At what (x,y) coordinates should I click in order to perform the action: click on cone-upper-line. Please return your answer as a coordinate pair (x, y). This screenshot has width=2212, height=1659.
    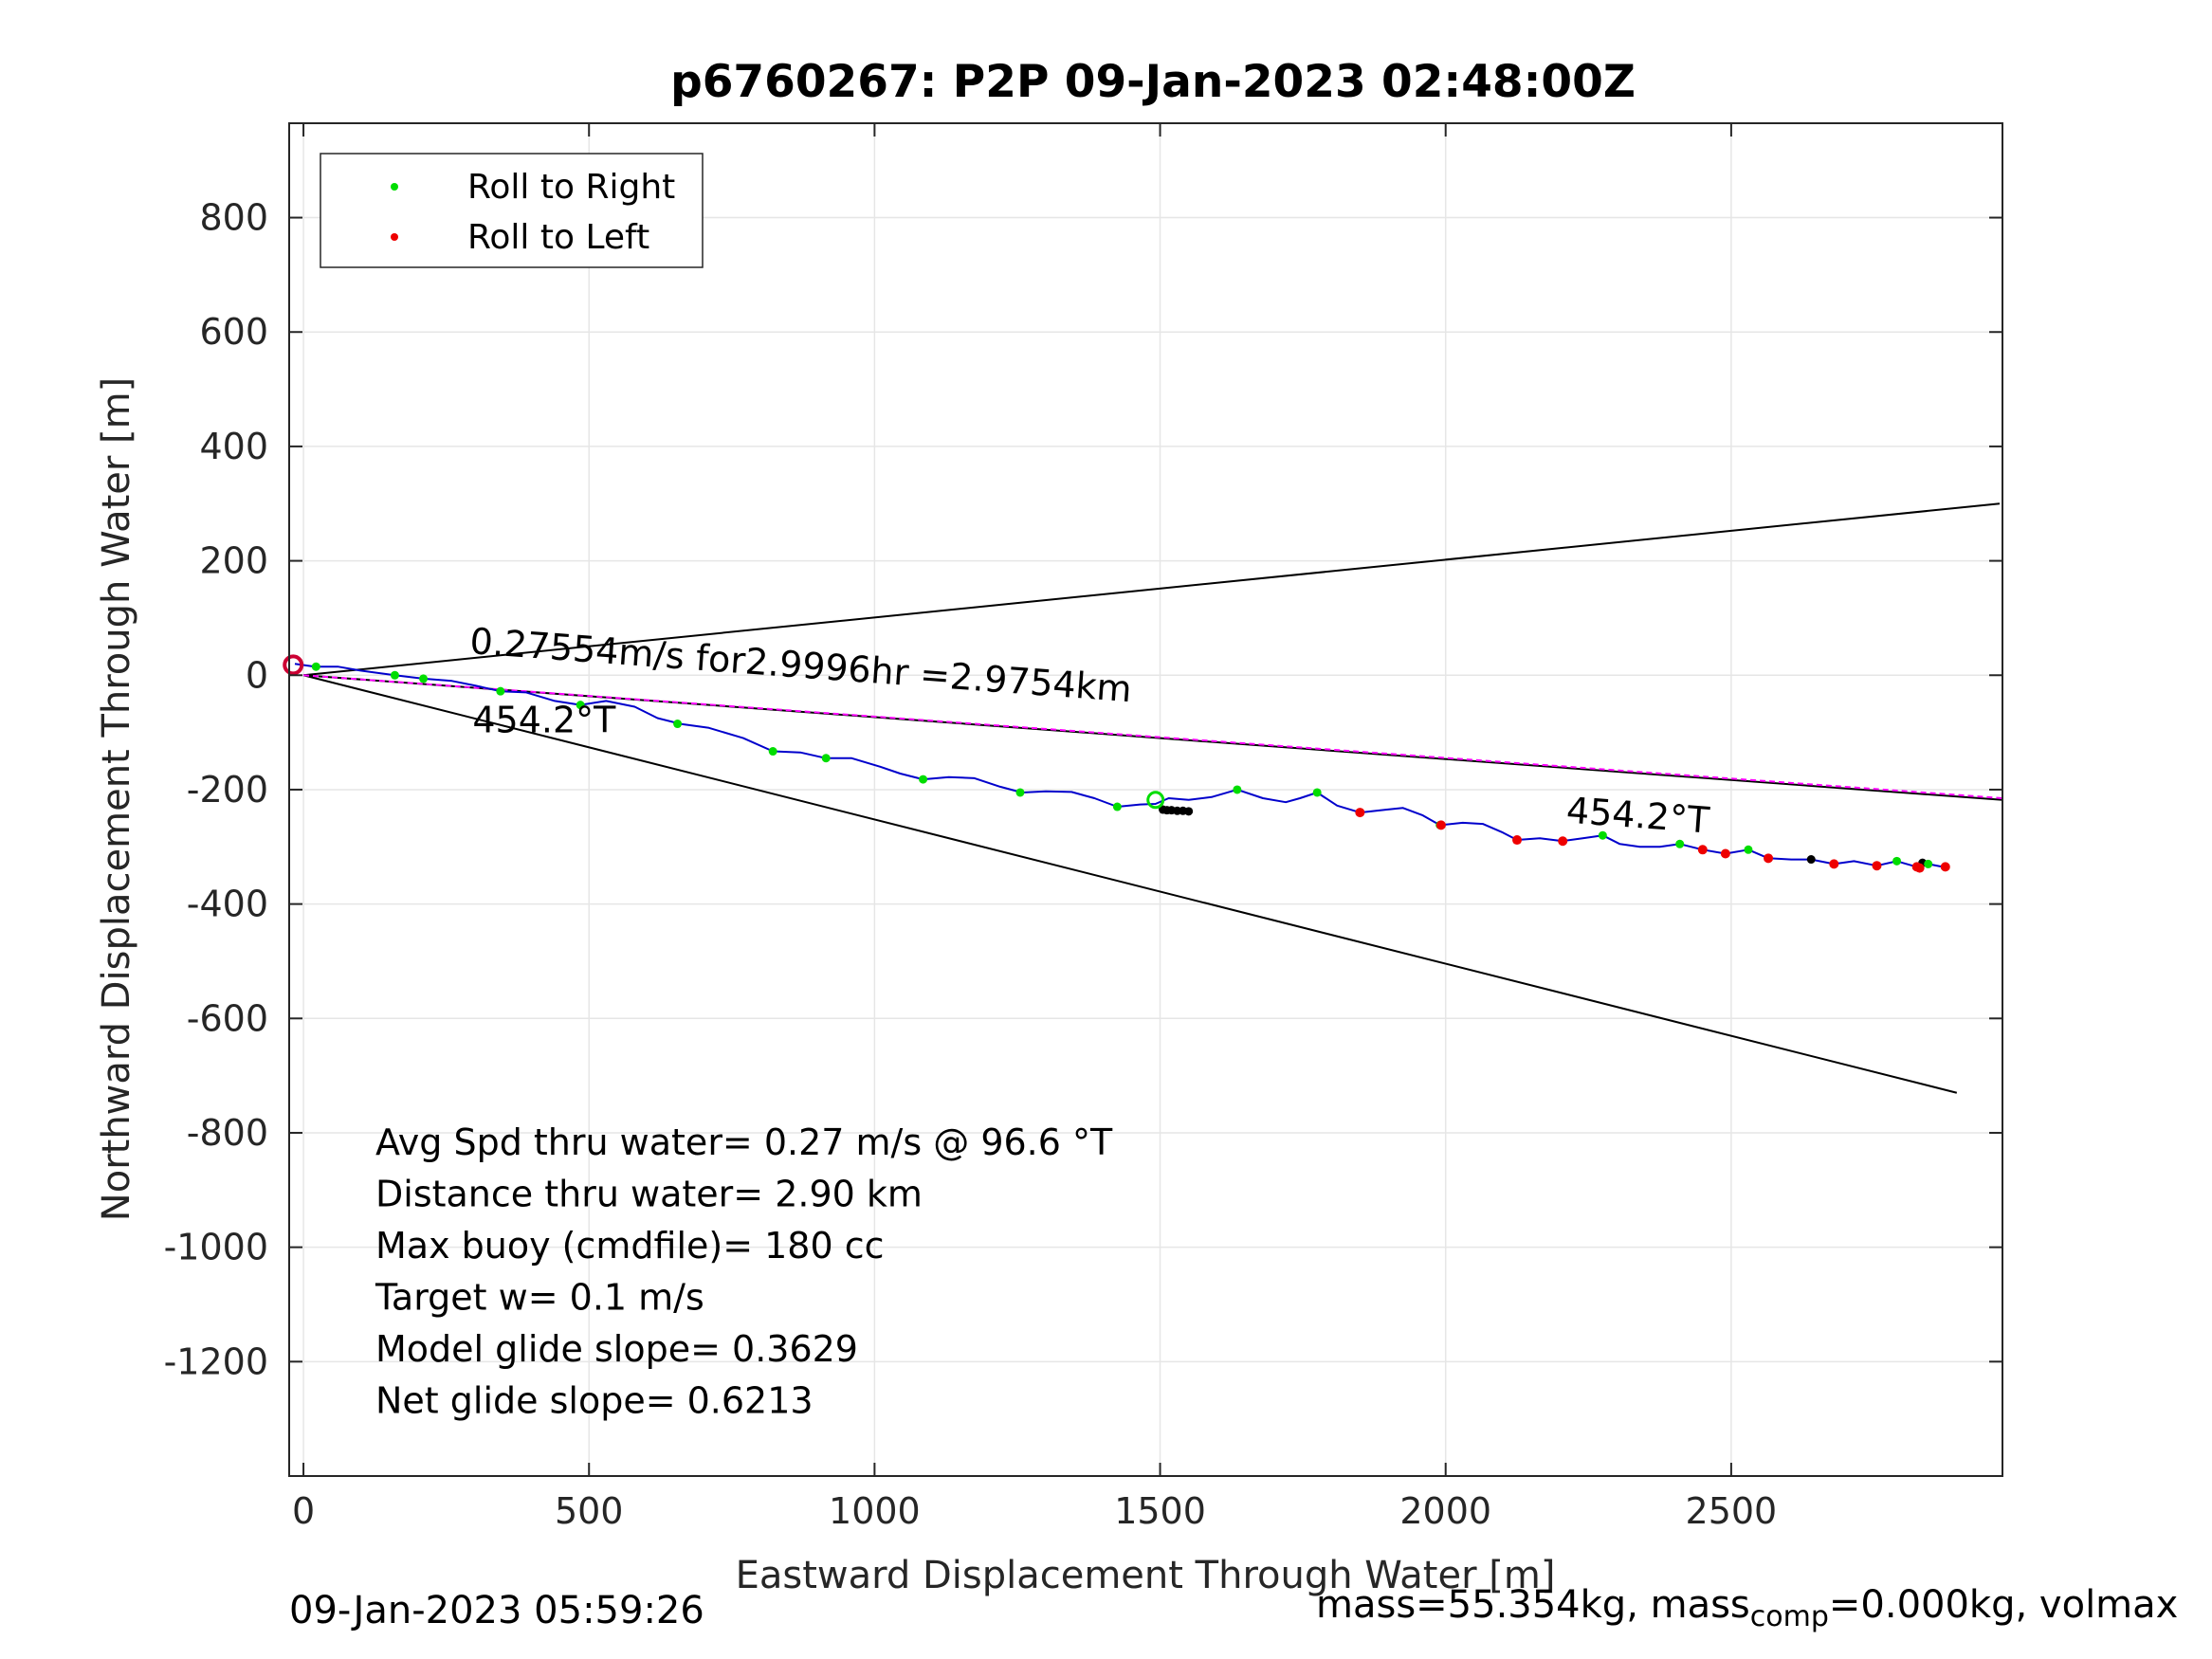
    Looking at the image, I should click on (1151, 589).